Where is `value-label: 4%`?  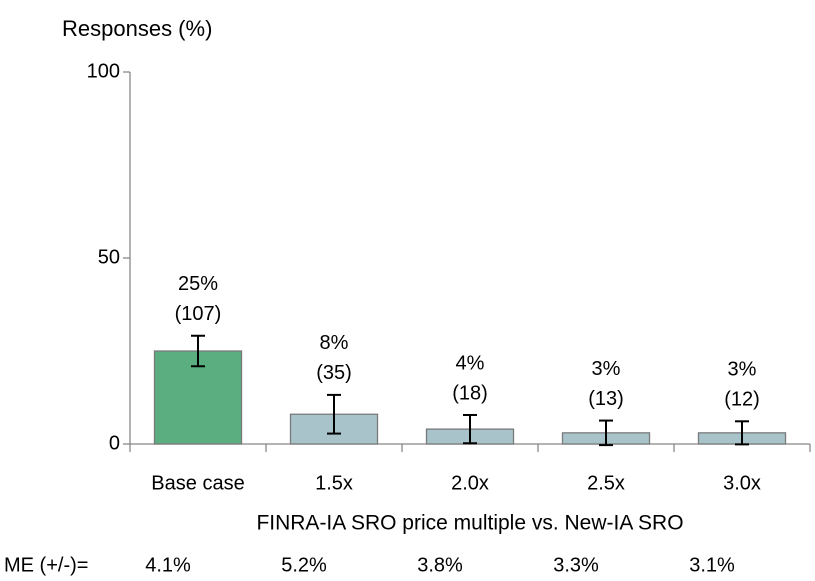 value-label: 4% is located at coordinates (470, 363).